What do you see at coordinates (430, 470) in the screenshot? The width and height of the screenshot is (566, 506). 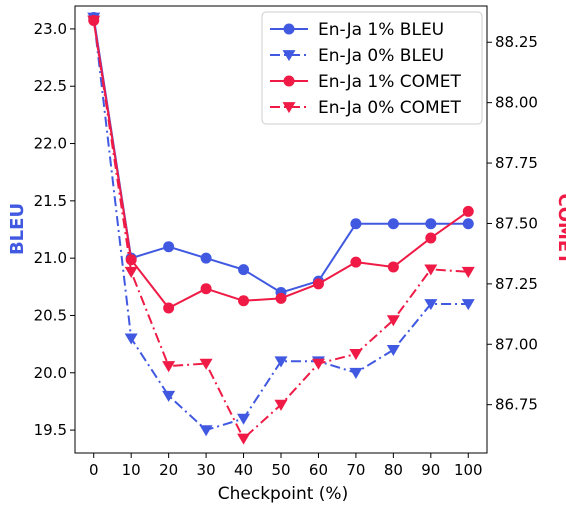 I see `x-tick-label: 90` at bounding box center [430, 470].